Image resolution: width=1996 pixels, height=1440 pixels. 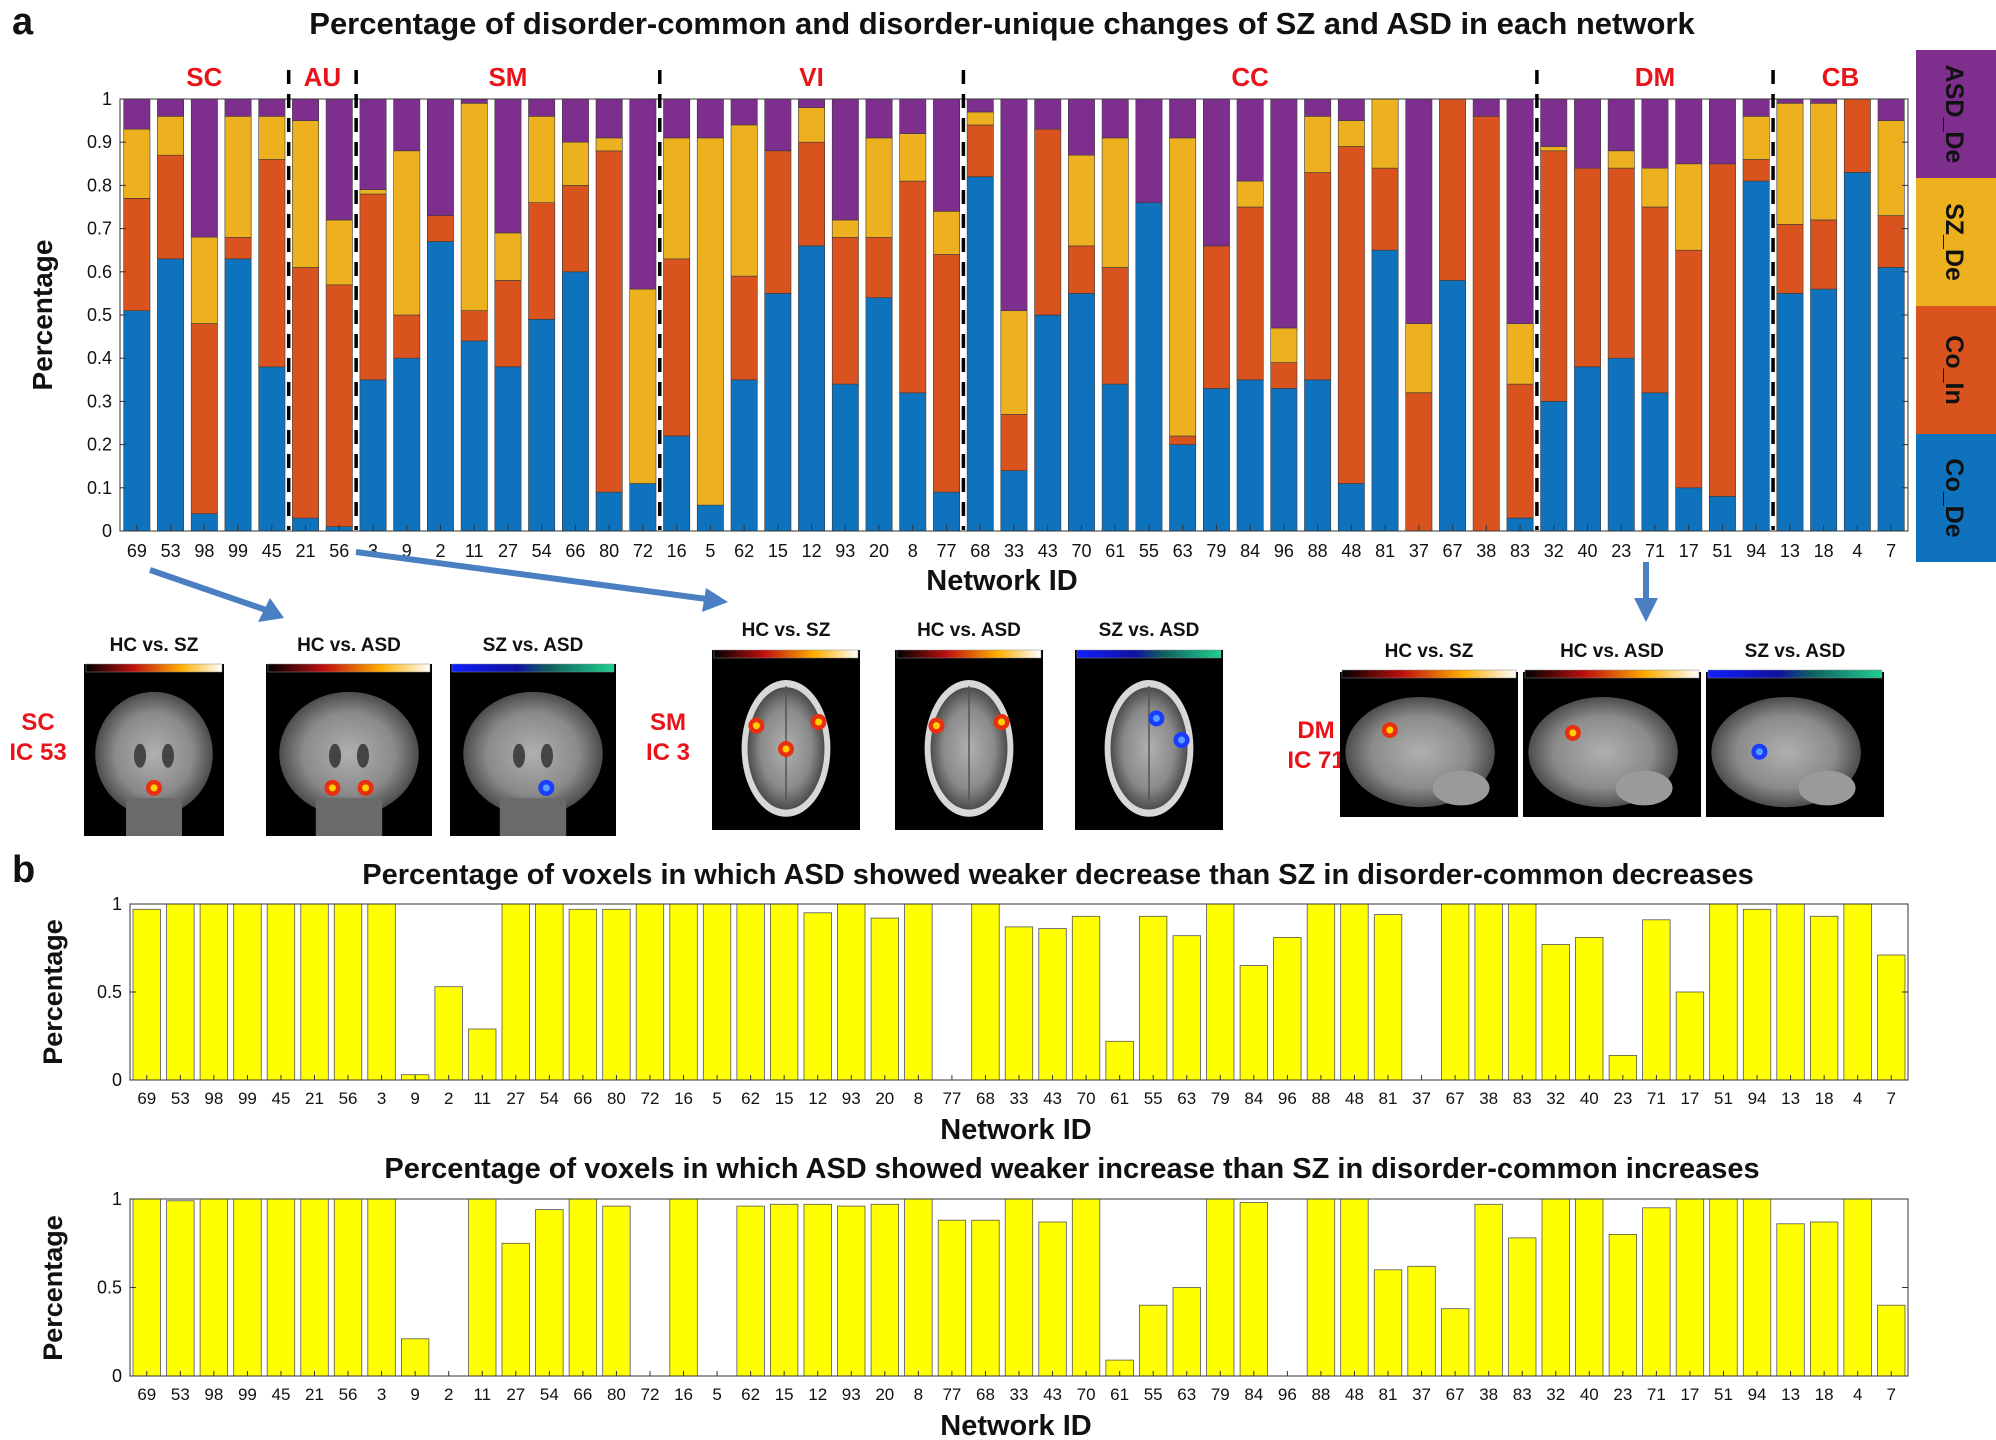 What do you see at coordinates (238, 551) in the screenshot?
I see `x-tick-label: 99` at bounding box center [238, 551].